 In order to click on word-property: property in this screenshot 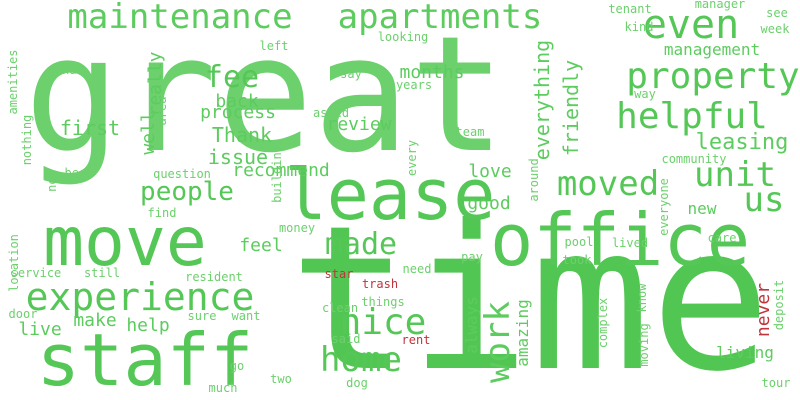, I will do `click(713, 76)`.